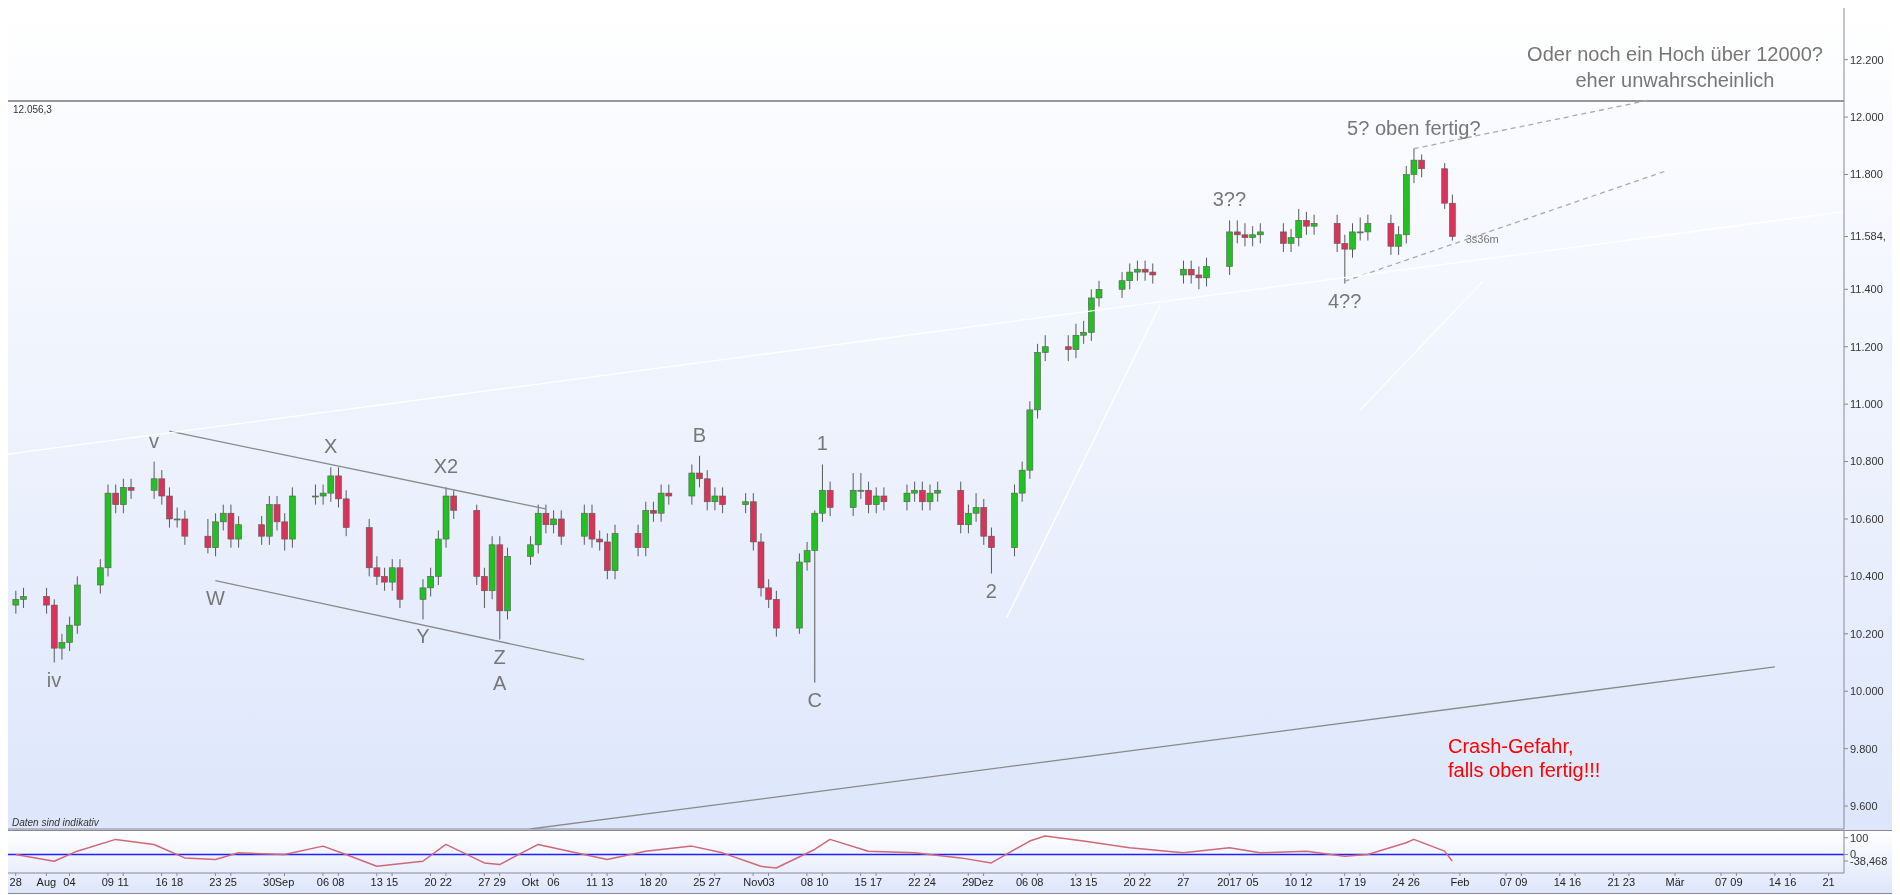 This screenshot has width=1900, height=895. Describe the element at coordinates (446, 466) in the screenshot. I see `annotation: X2` at that location.